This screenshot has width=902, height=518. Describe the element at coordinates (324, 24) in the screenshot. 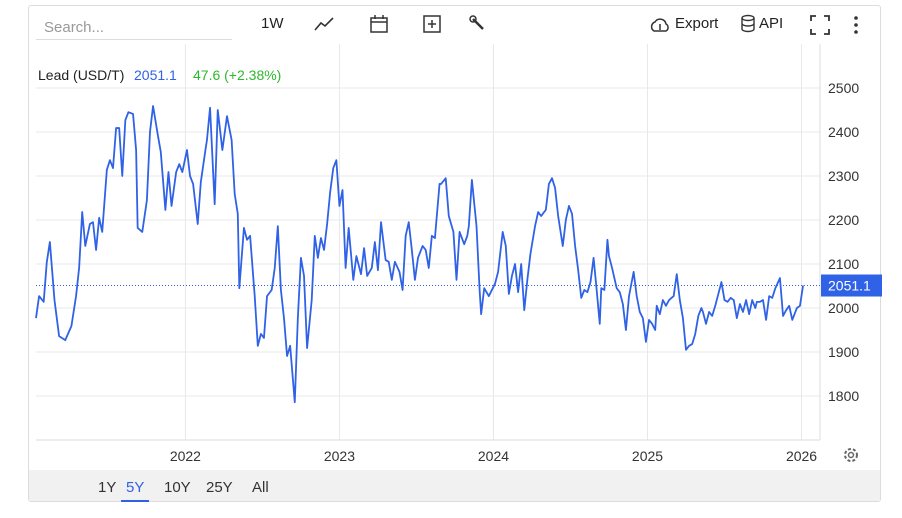

I see `chart-type-icon` at that location.